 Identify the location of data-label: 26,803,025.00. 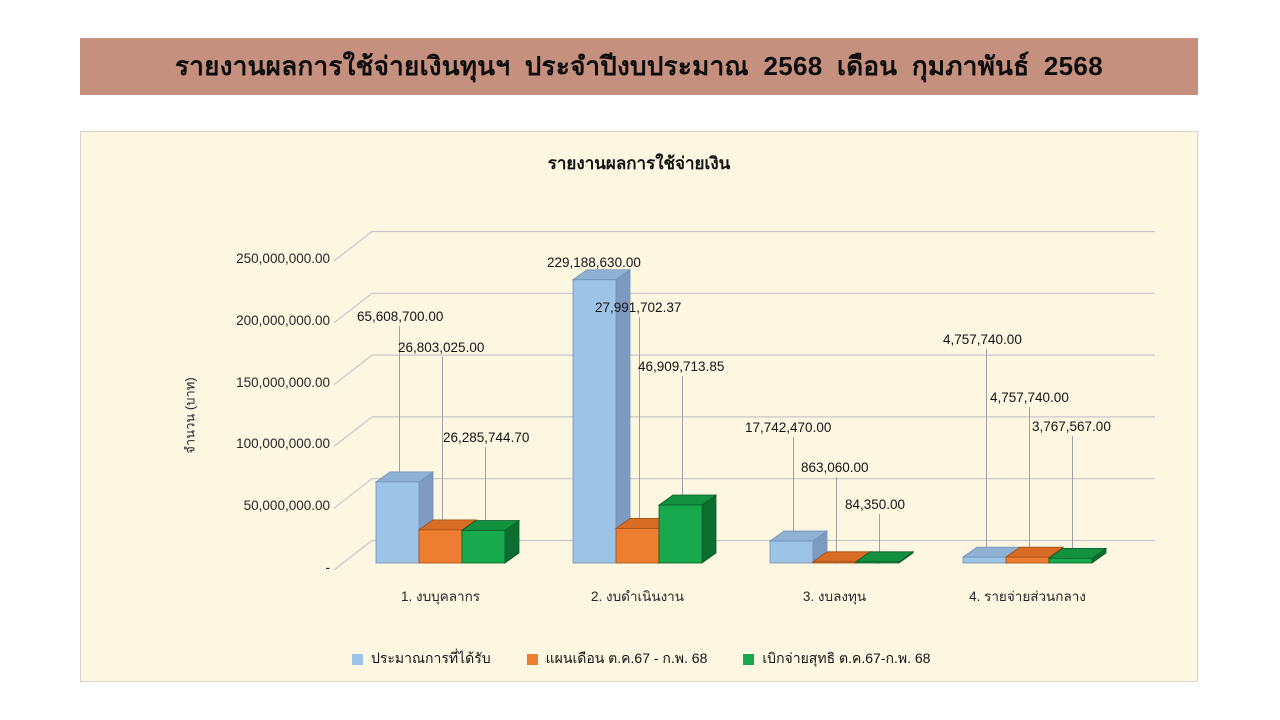
(441, 347).